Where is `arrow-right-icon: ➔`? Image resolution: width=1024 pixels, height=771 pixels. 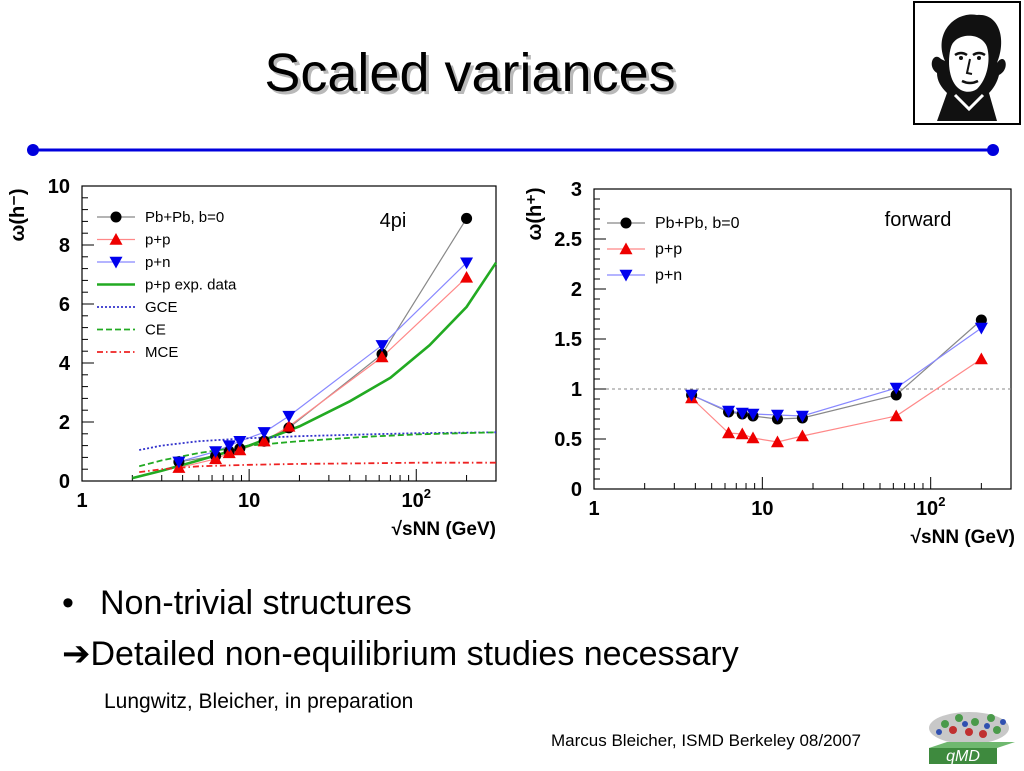 arrow-right-icon: ➔ is located at coordinates (76, 654).